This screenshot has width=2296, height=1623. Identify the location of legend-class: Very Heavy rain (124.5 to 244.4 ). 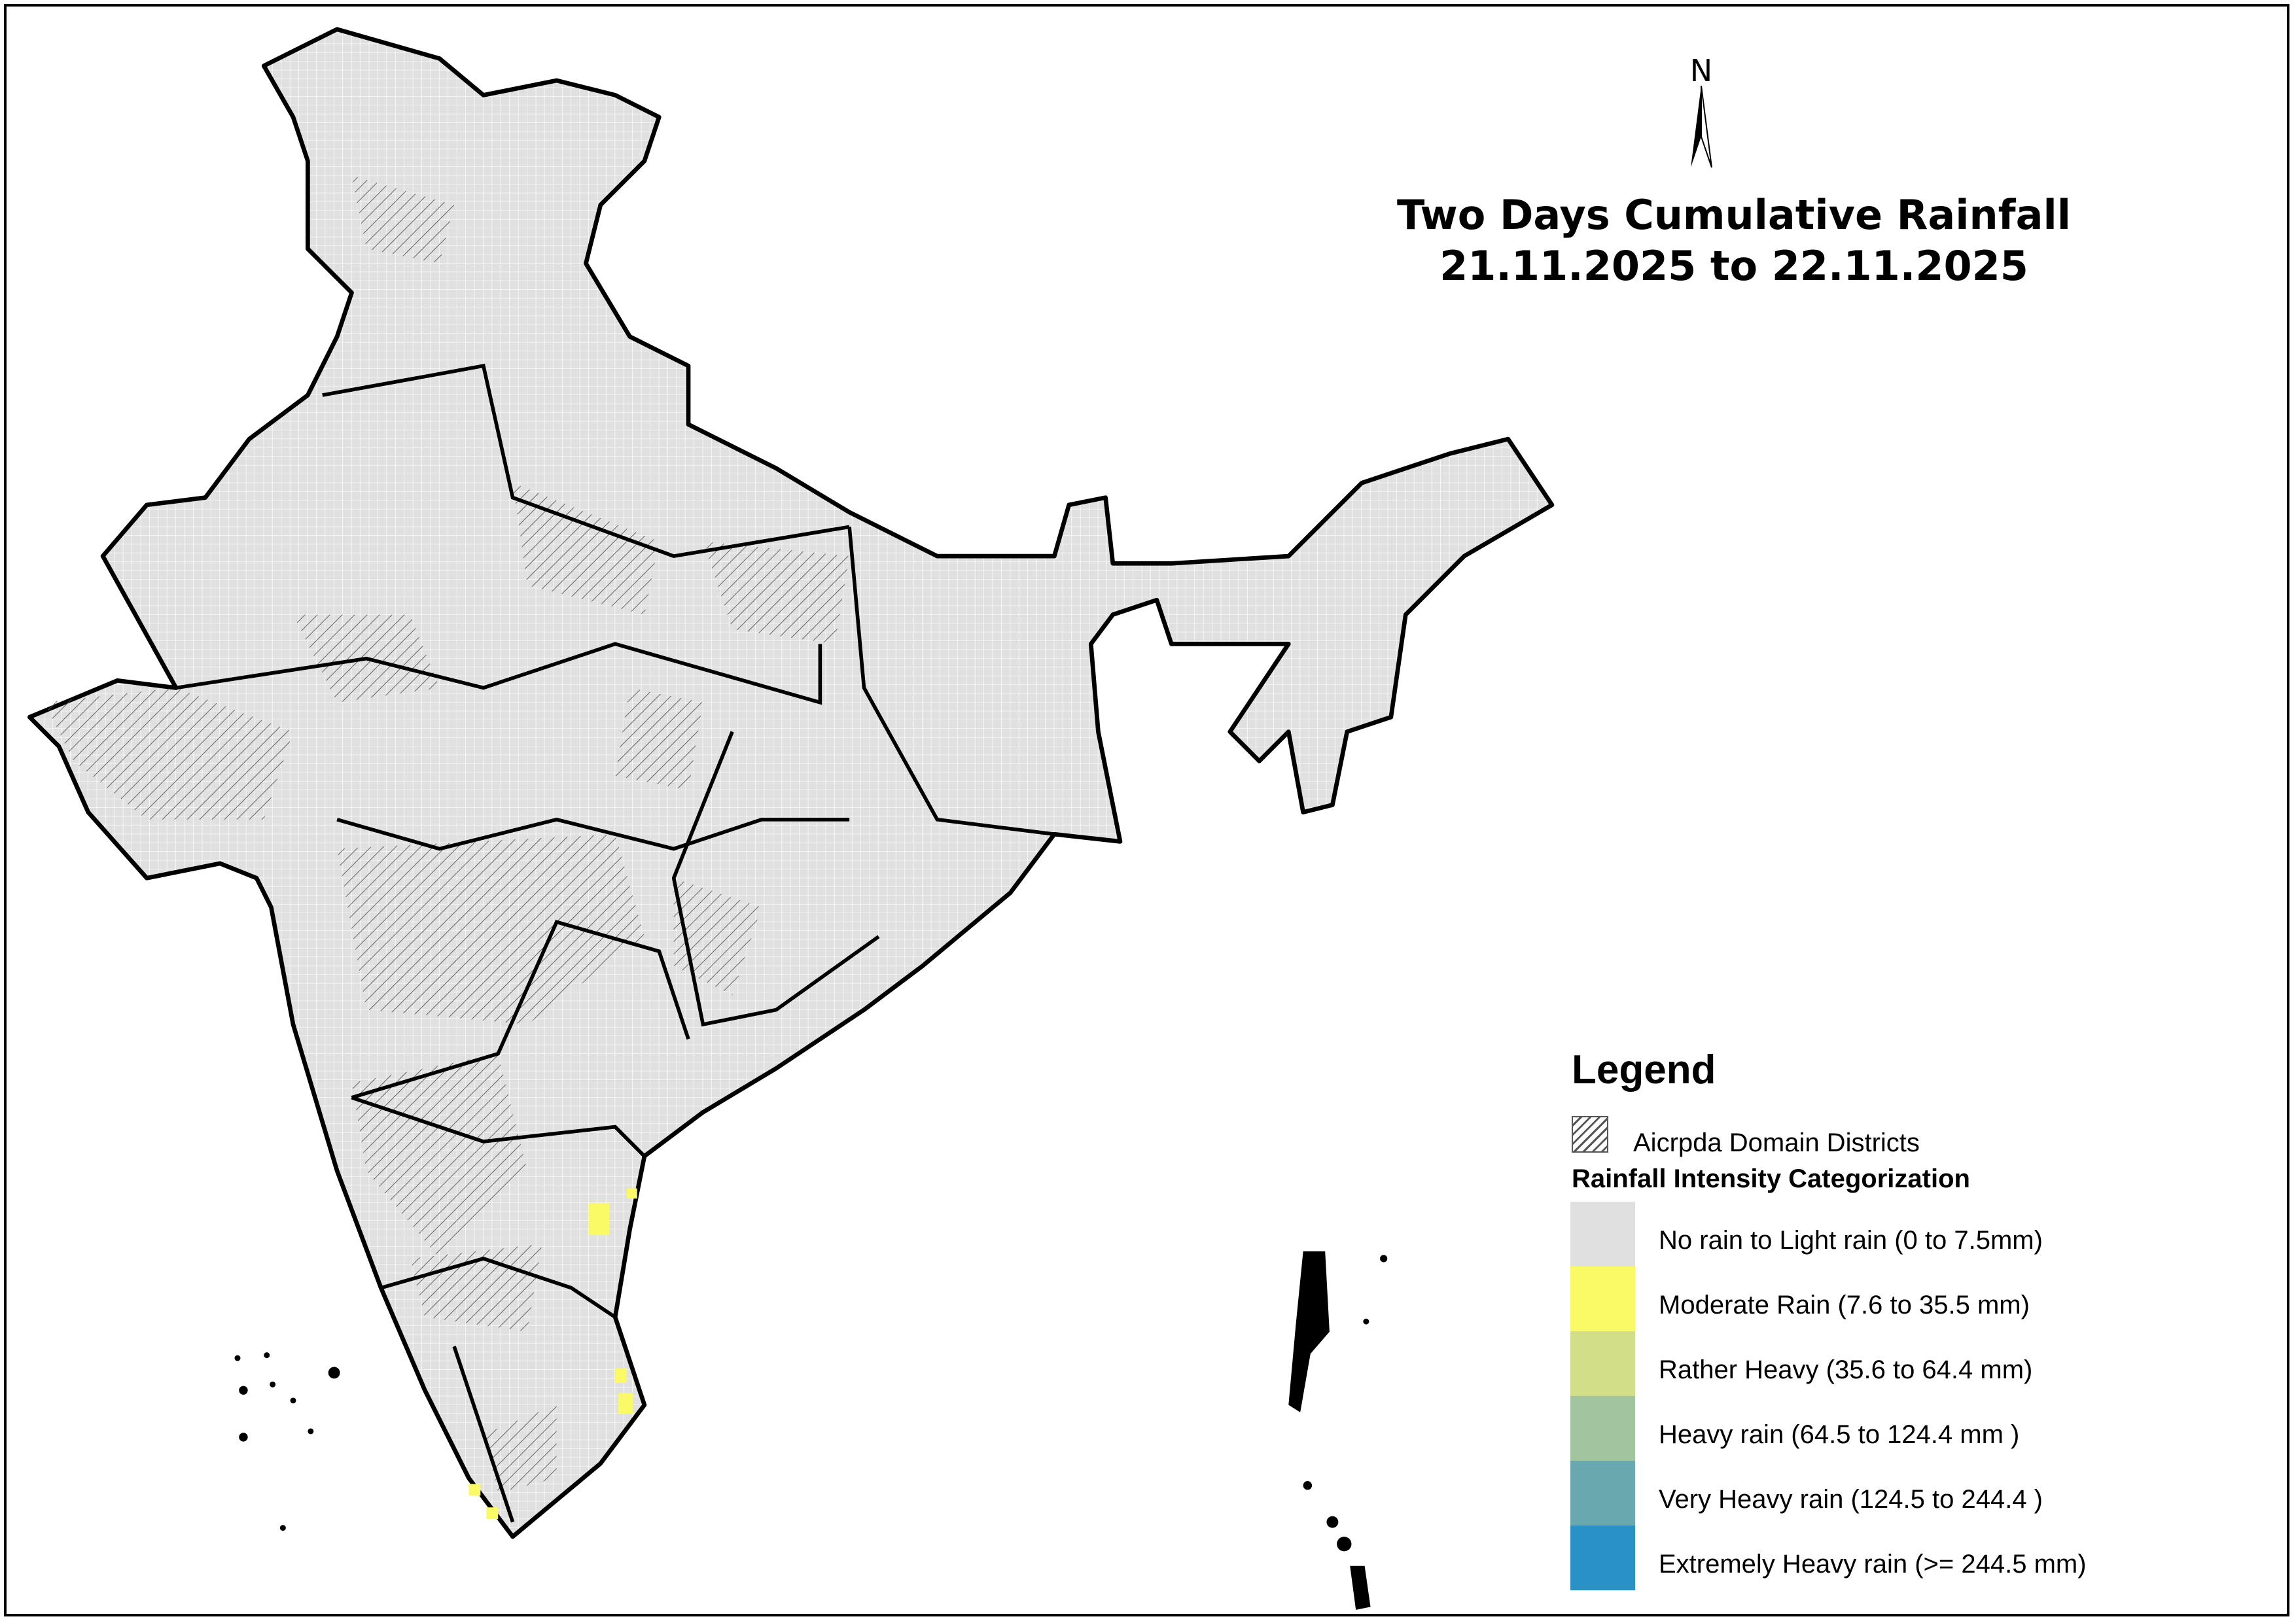
(1861, 1494).